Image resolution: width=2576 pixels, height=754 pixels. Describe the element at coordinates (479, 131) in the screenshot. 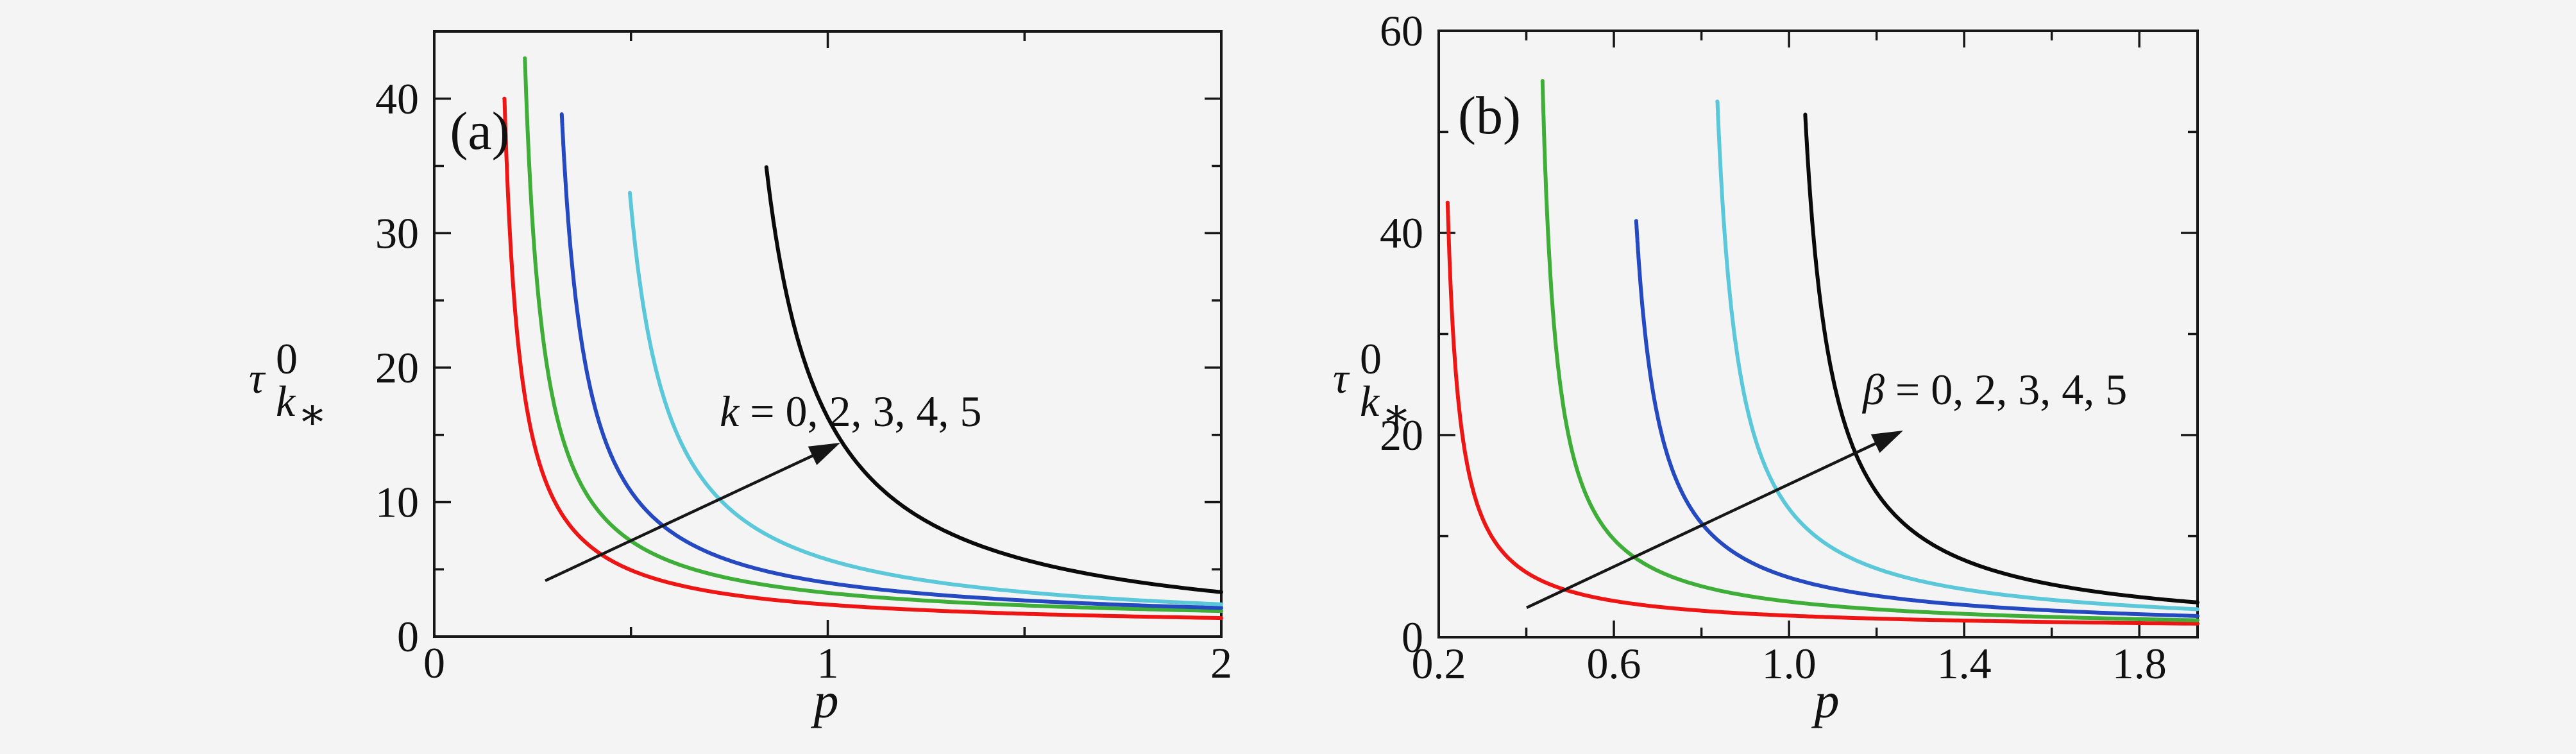

I see `panel-label-a: (a)` at that location.